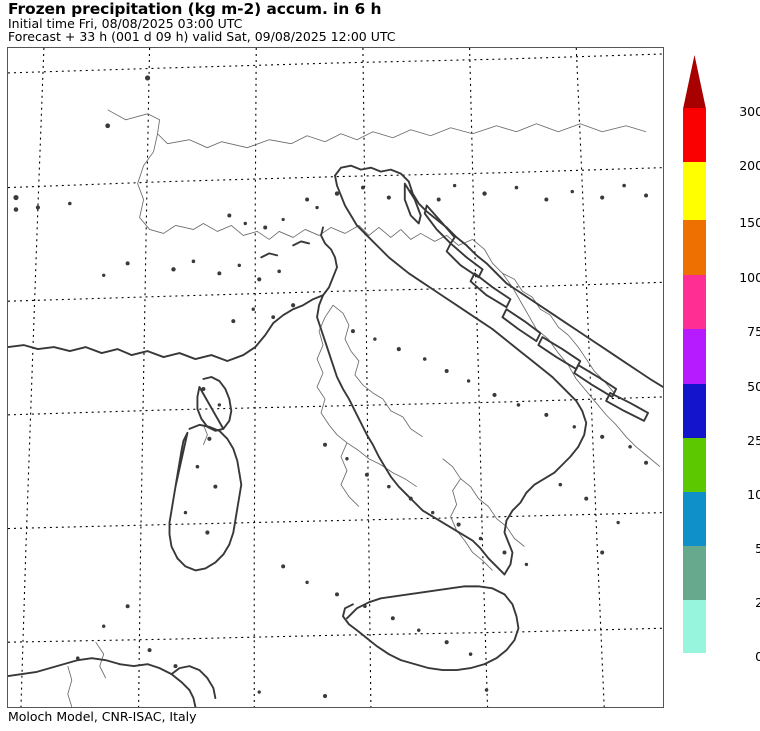  Describe the element at coordinates (749, 277) in the screenshot. I see `colorbar-label-100: 100.0` at that location.